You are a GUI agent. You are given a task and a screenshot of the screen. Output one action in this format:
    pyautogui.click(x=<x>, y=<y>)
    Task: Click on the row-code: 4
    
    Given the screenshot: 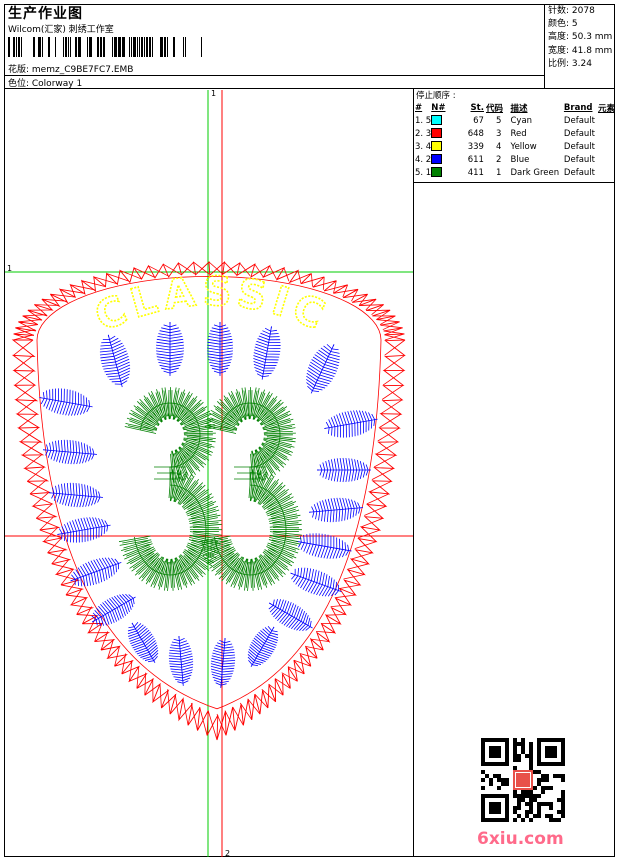 What is the action you would take?
    pyautogui.click(x=498, y=146)
    